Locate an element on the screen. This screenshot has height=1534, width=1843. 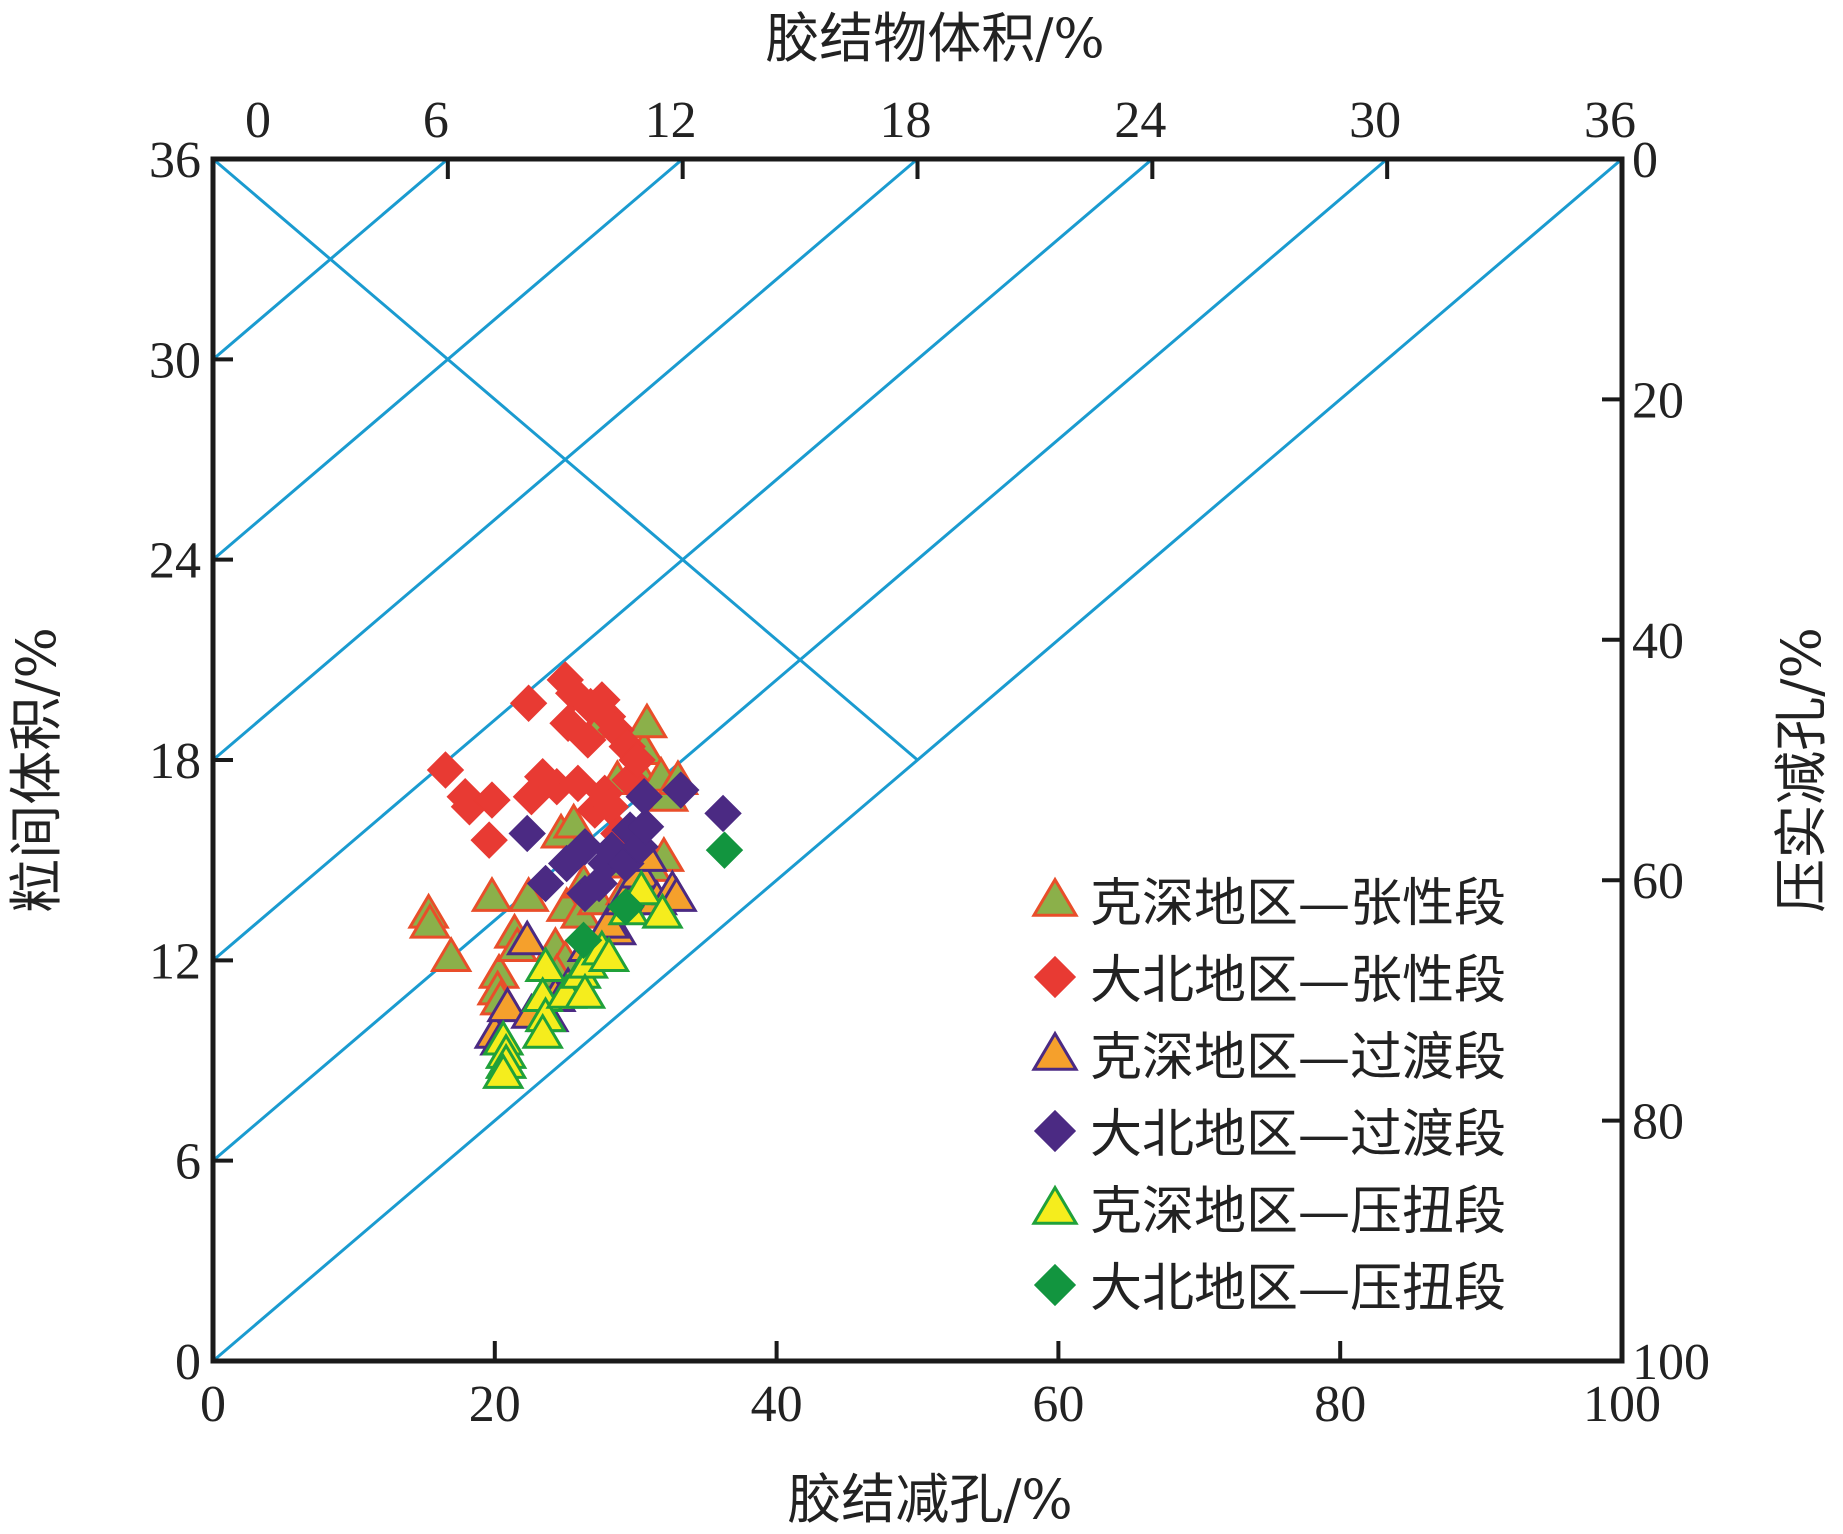
top-tick-label: 18 is located at coordinates (906, 120).